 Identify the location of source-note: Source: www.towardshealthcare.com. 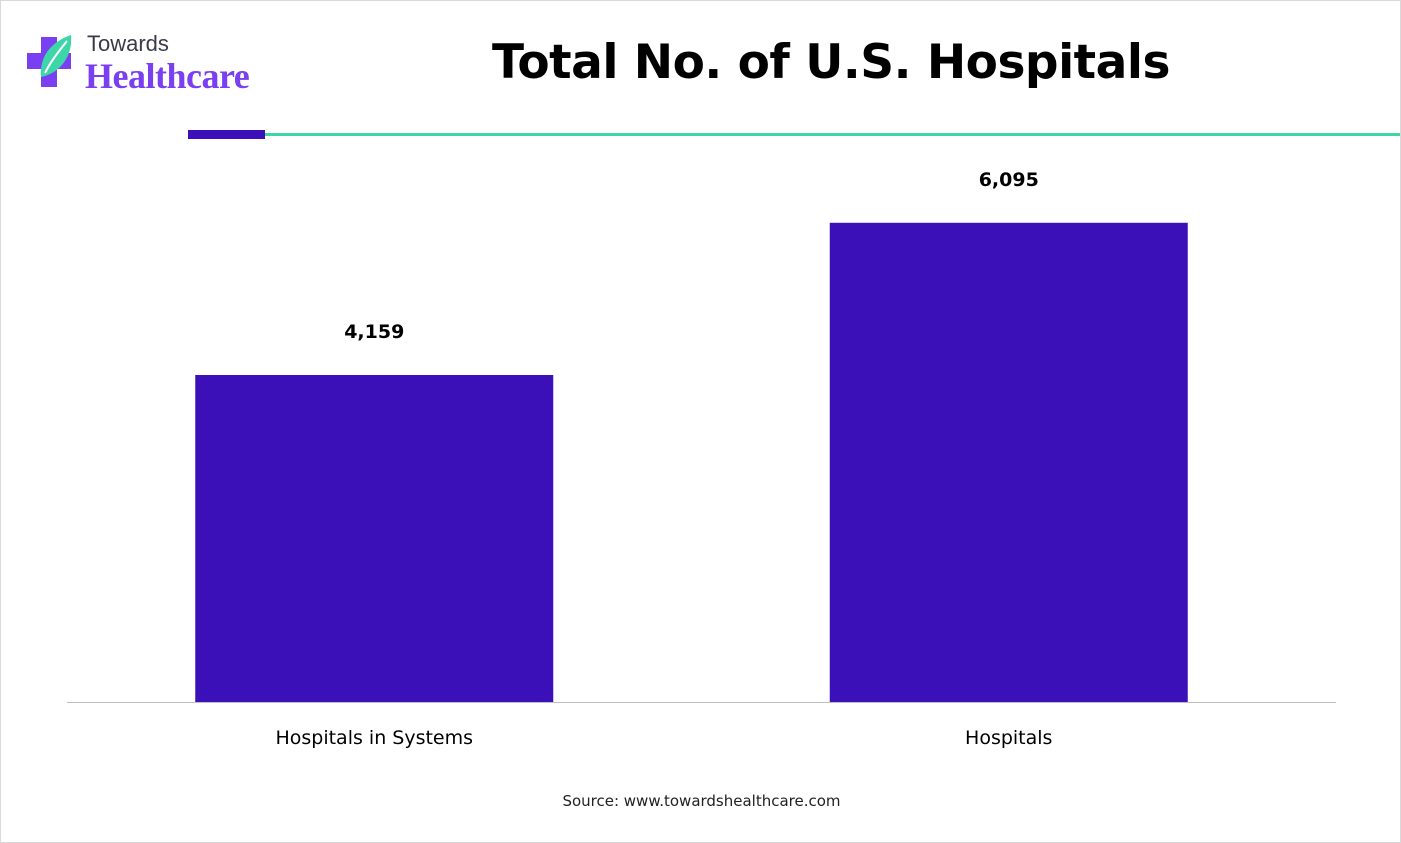
(701, 801).